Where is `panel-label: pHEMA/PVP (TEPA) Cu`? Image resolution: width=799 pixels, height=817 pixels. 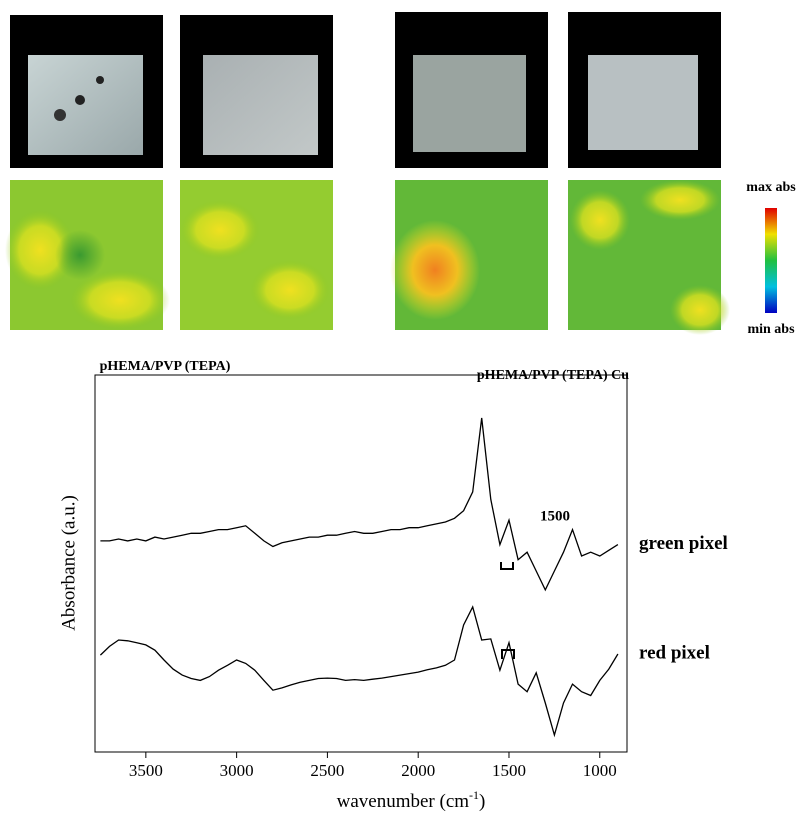
panel-label: pHEMA/PVP (TEPA) Cu is located at coordinates (553, 375).